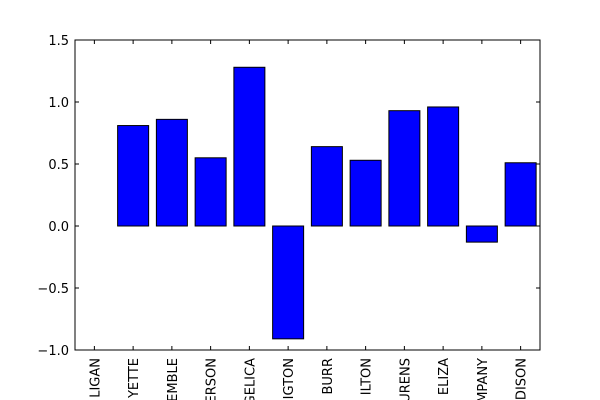 The image size is (600, 400). I want to click on x-tick-label: IGTON, so click(289, 378).